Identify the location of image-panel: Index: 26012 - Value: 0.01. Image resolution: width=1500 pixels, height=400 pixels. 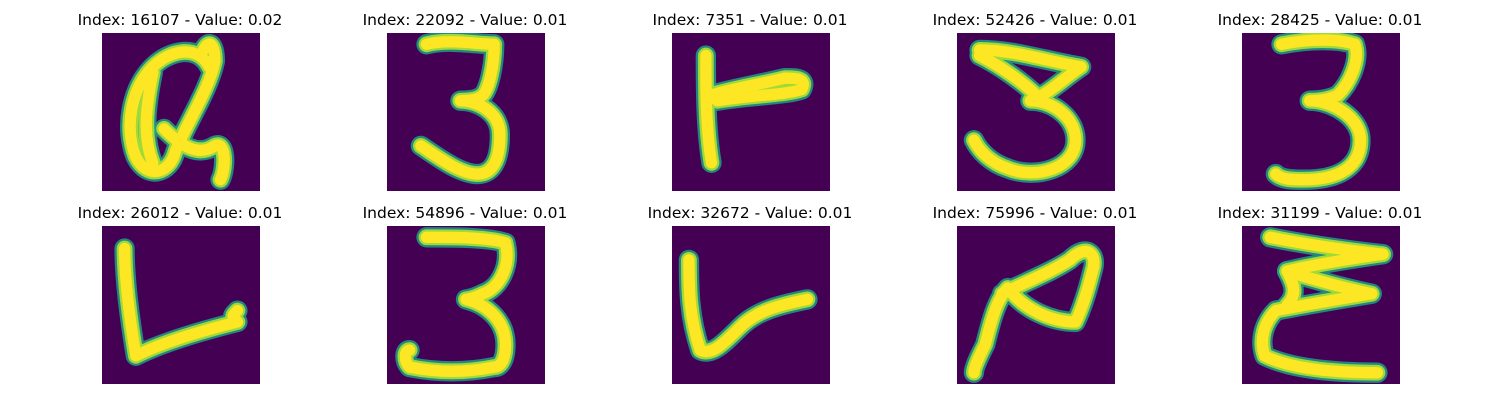
(180, 298).